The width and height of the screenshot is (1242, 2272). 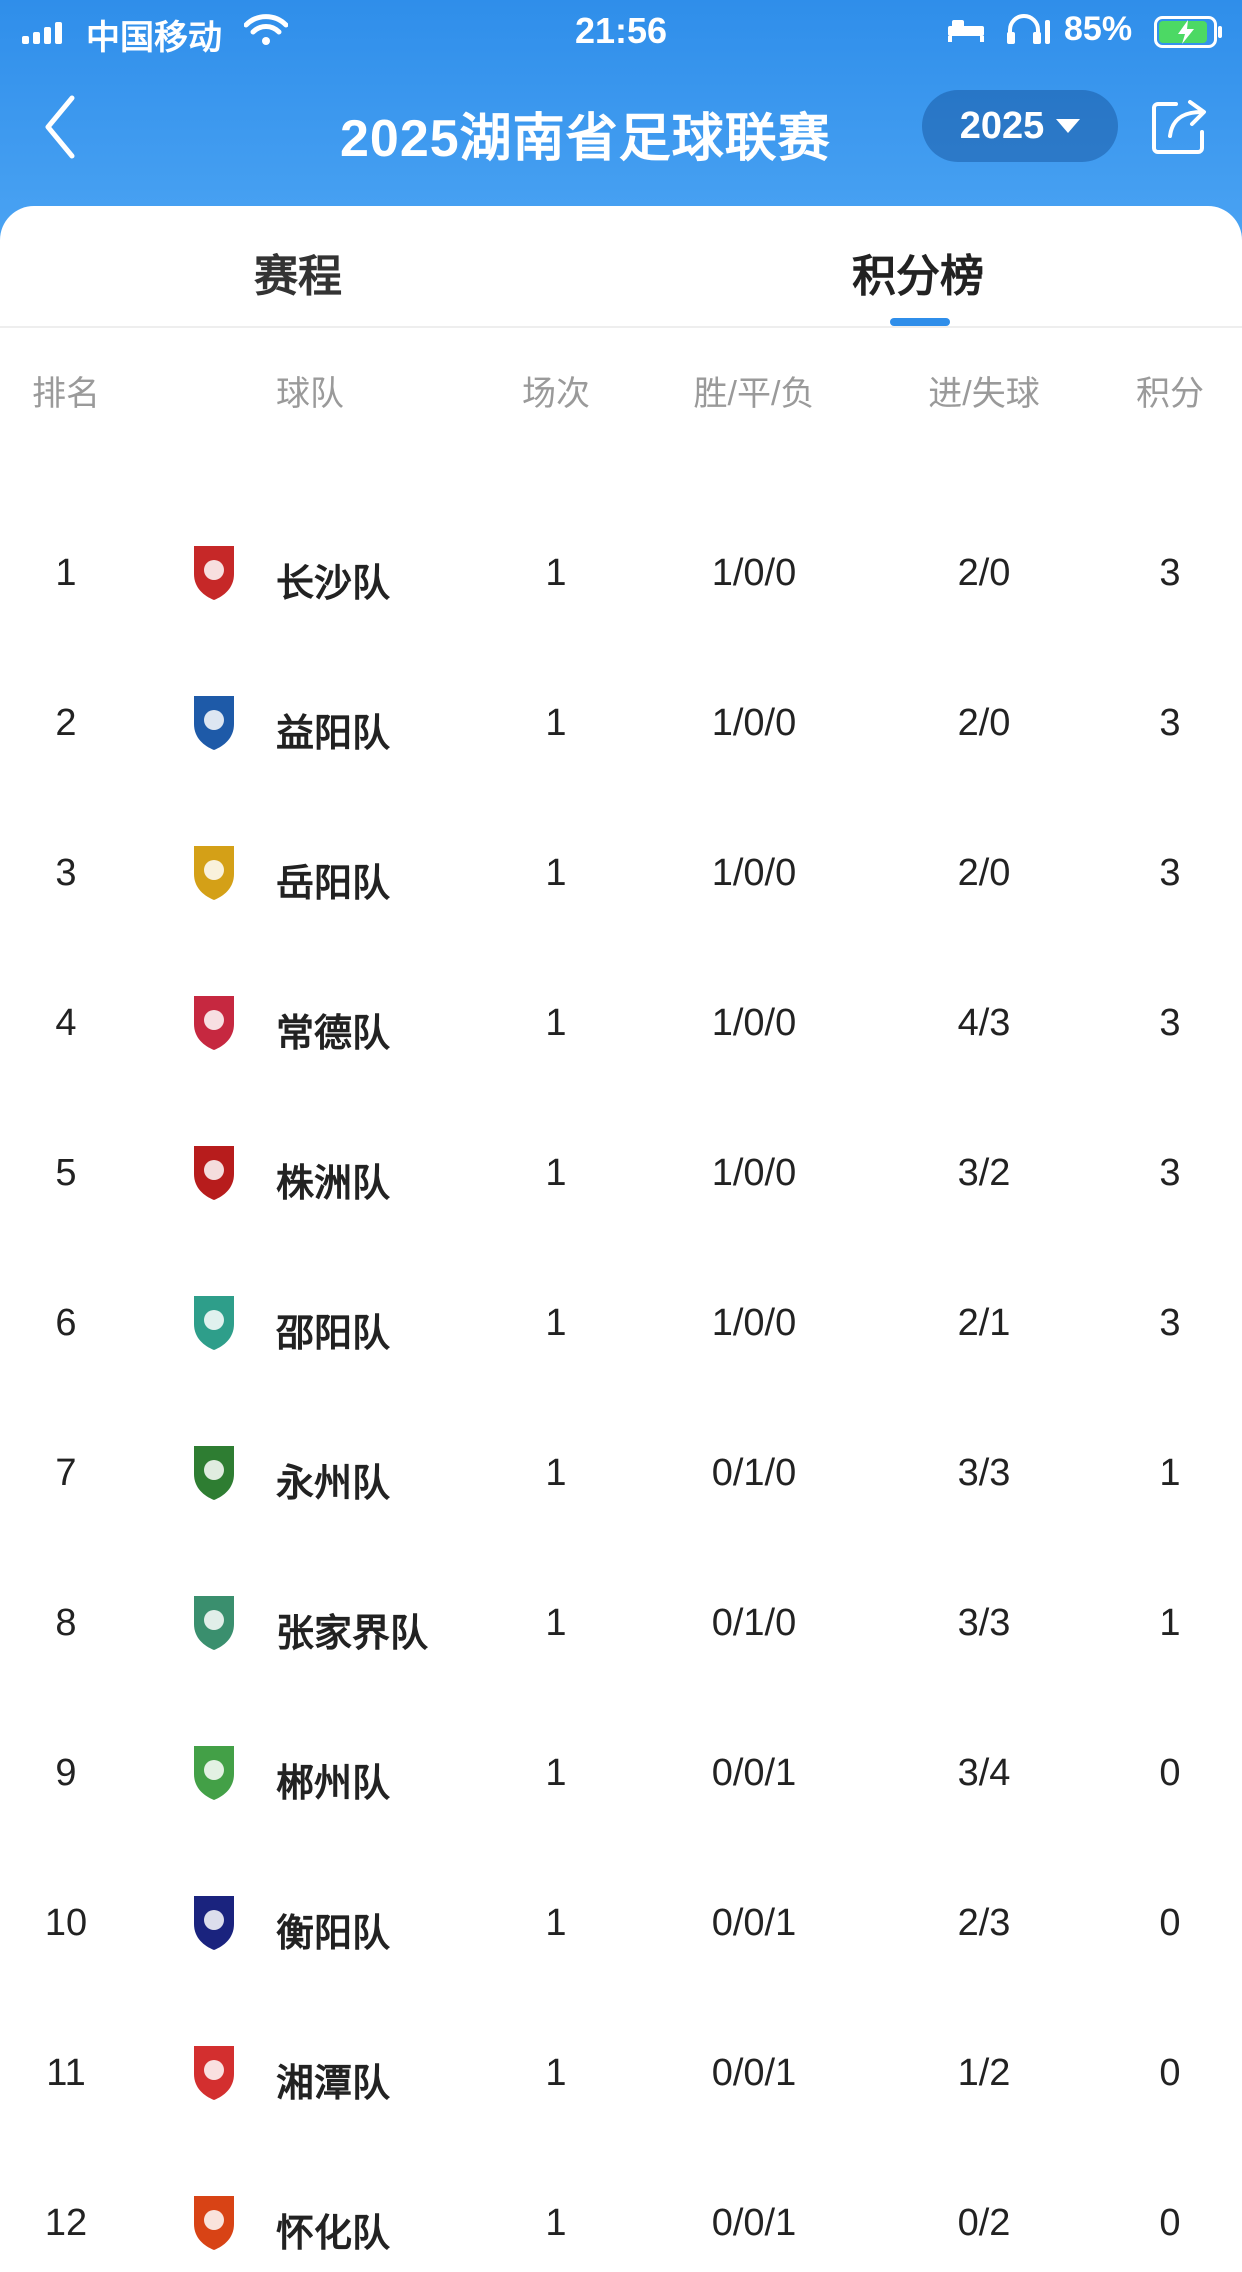 What do you see at coordinates (1028, 29) in the screenshot?
I see `headphone-icon` at bounding box center [1028, 29].